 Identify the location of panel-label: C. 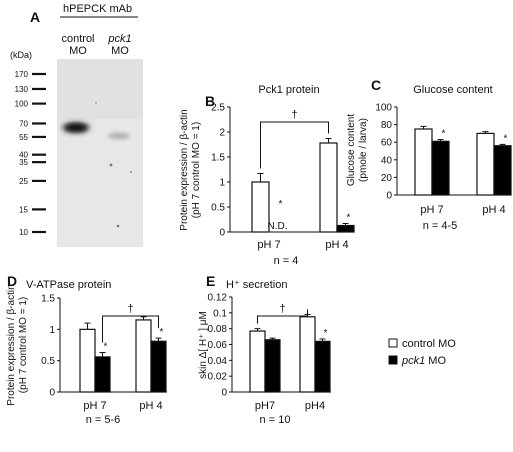
(376, 85).